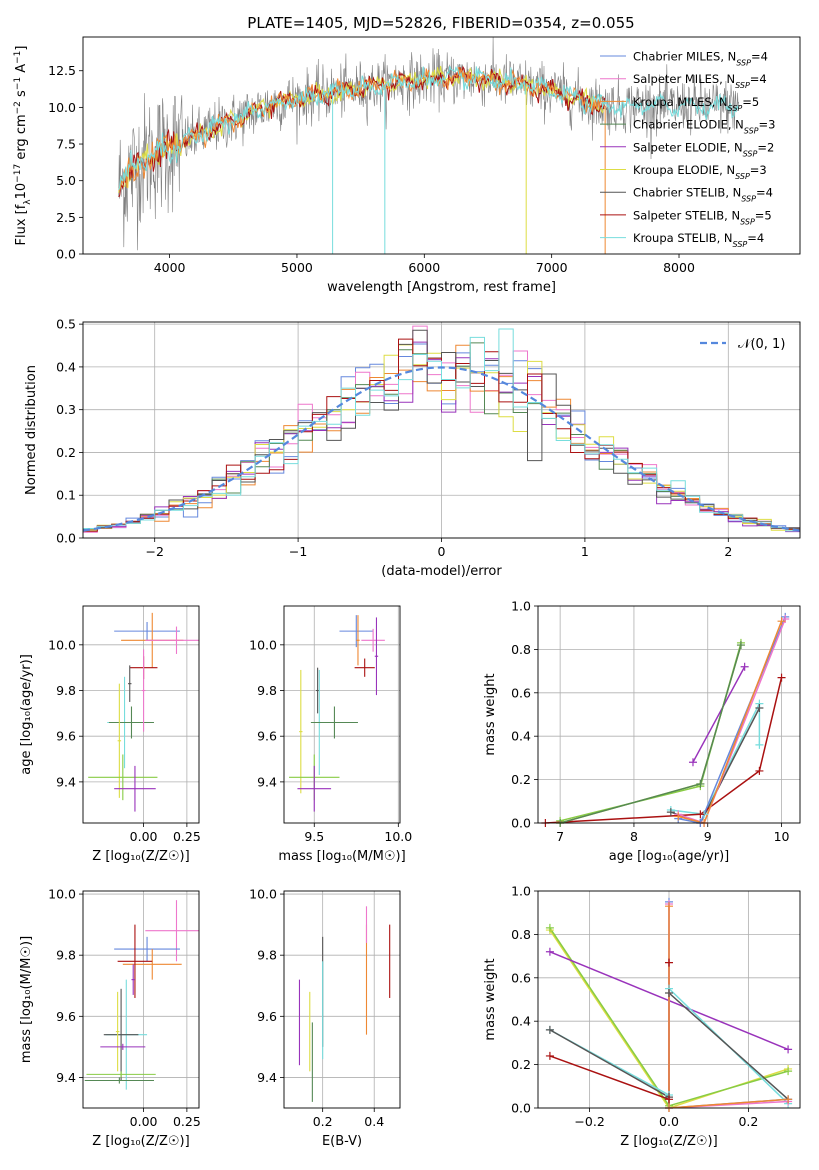  I want to click on x-tick-label: 1, so click(585, 551).